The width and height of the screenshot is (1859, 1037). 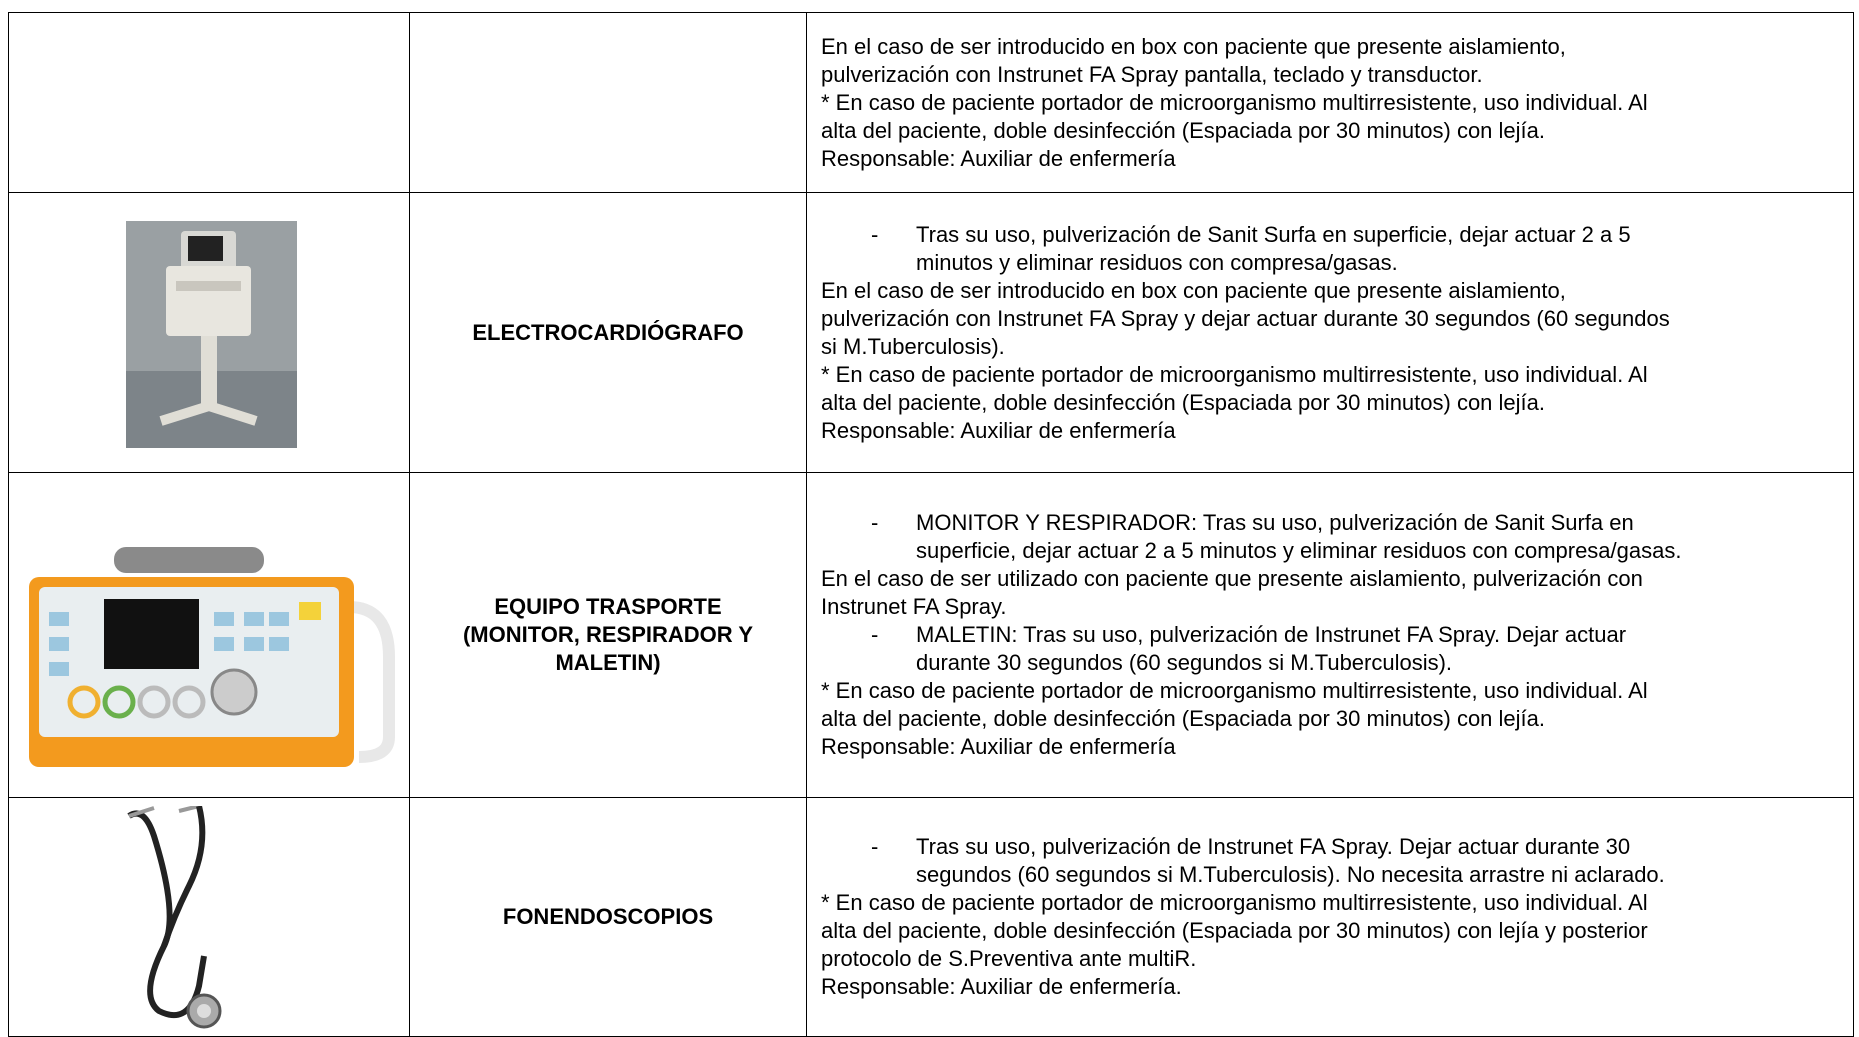 What do you see at coordinates (1009, 958) in the screenshot?
I see `text: protocolo de S.Preventiva ante multiR.` at bounding box center [1009, 958].